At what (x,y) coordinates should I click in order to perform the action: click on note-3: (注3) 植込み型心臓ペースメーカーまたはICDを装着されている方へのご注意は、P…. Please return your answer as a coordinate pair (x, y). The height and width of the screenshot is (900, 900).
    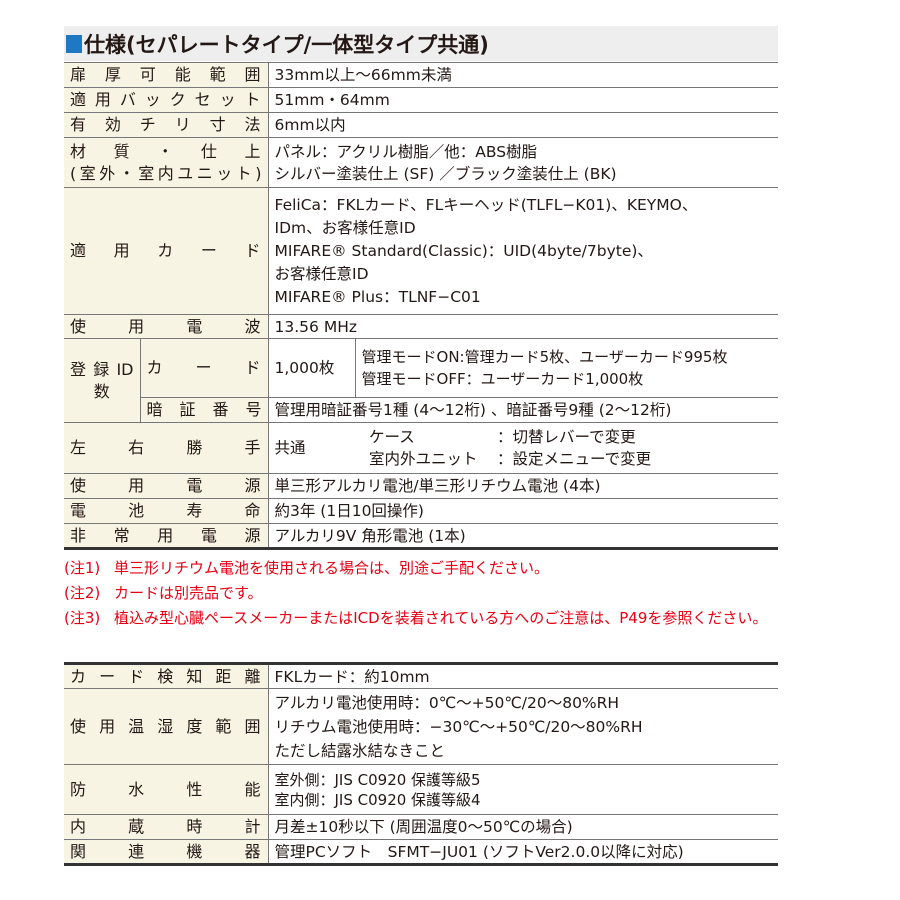
    Looking at the image, I should click on (416, 618).